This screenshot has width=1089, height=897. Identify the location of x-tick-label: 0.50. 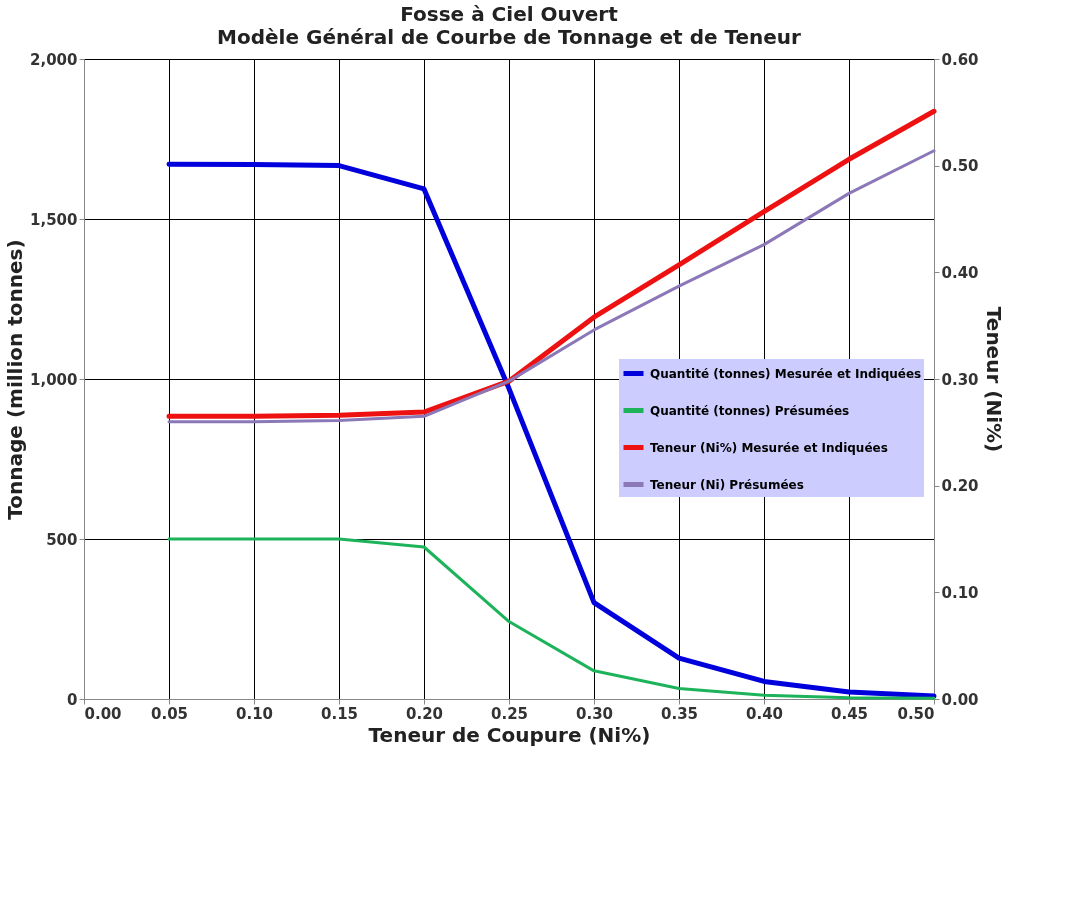
(916, 713).